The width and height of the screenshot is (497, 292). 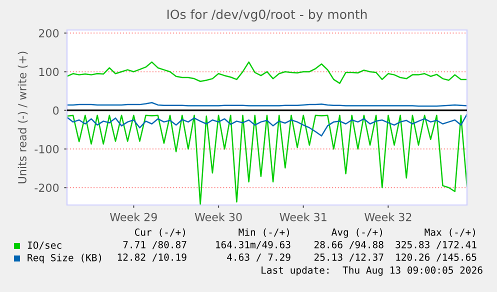 What do you see at coordinates (357, 233) in the screenshot?
I see `text: Avg (-/+)` at bounding box center [357, 233].